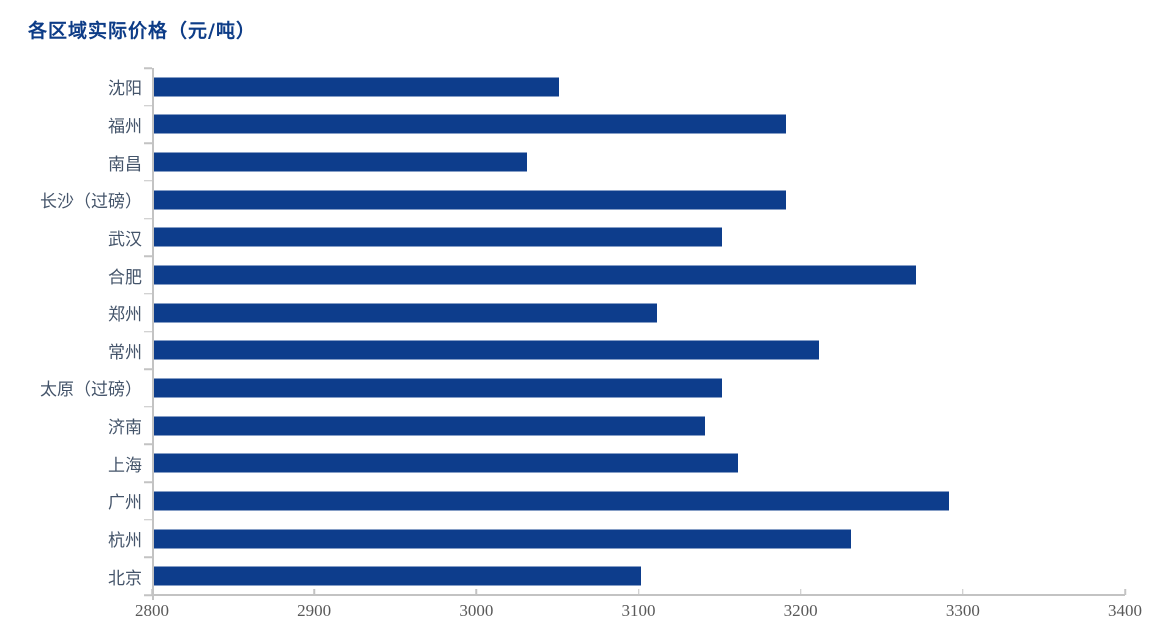 The height and width of the screenshot is (639, 1166). I want to click on chart-title: 各区域实际价格（元/吨）, so click(142, 31).